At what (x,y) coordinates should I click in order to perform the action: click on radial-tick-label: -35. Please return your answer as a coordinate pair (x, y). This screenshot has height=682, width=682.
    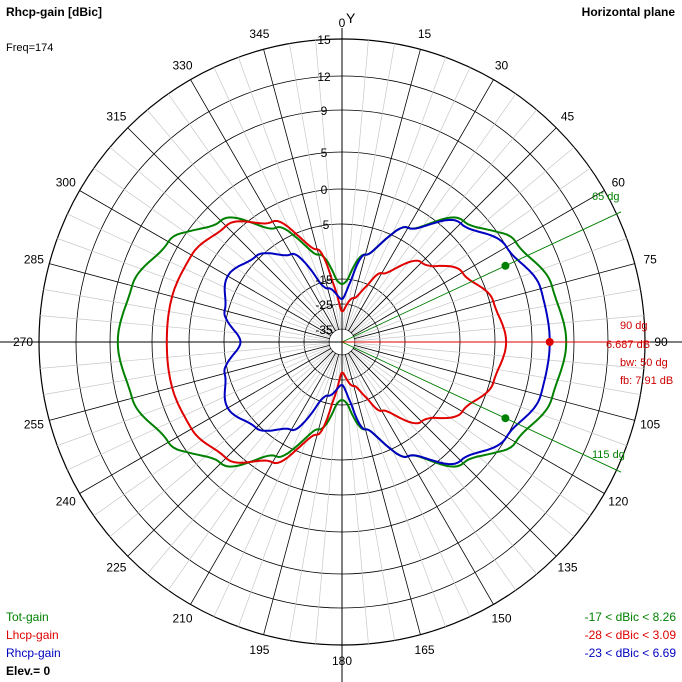
    Looking at the image, I should click on (324, 330).